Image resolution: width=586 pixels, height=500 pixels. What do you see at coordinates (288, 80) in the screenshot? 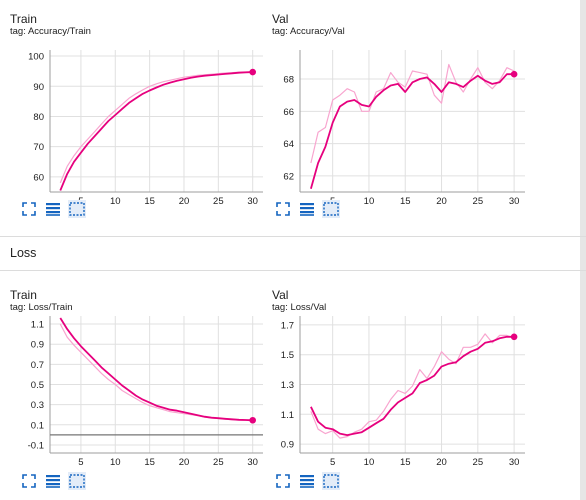
I see `y-tick-label: 68` at bounding box center [288, 80].